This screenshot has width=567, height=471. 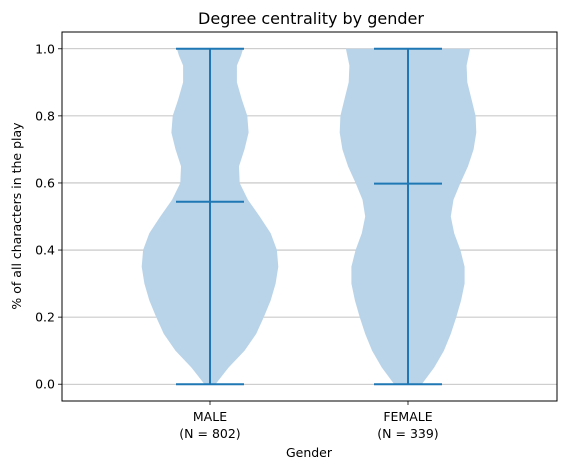 What do you see at coordinates (209, 433) in the screenshot?
I see `x-tick-label-count: (N = 802)` at bounding box center [209, 433].